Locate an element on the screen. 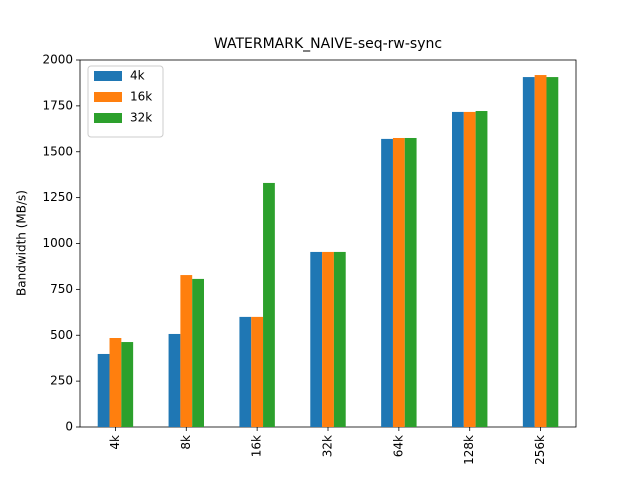  x-tick-label: 4k is located at coordinates (115, 442).